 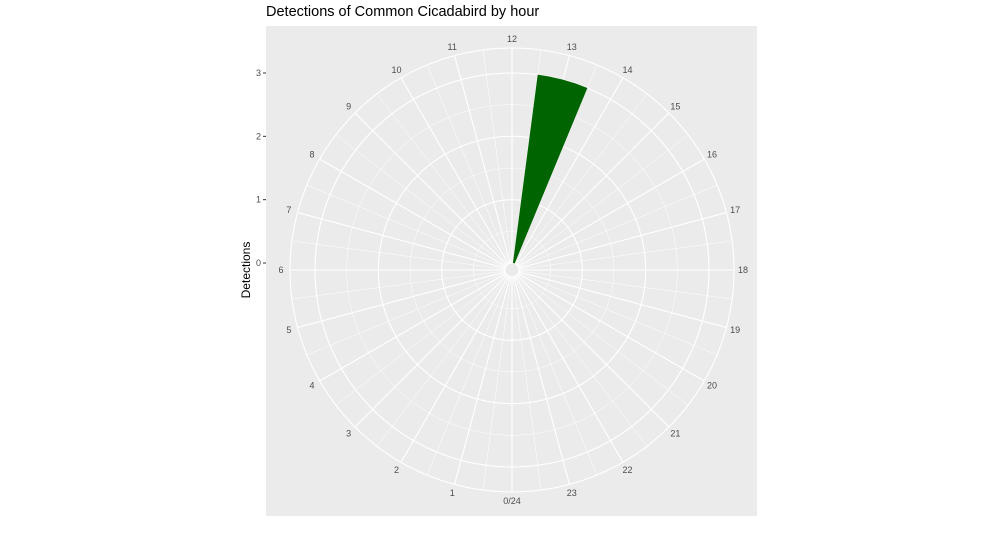 I want to click on hour-label: 1, so click(x=452, y=493).